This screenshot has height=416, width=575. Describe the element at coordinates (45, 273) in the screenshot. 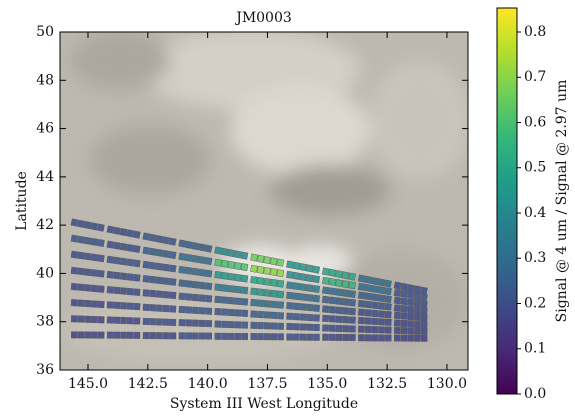

I see `y-tick-label: 40` at that location.